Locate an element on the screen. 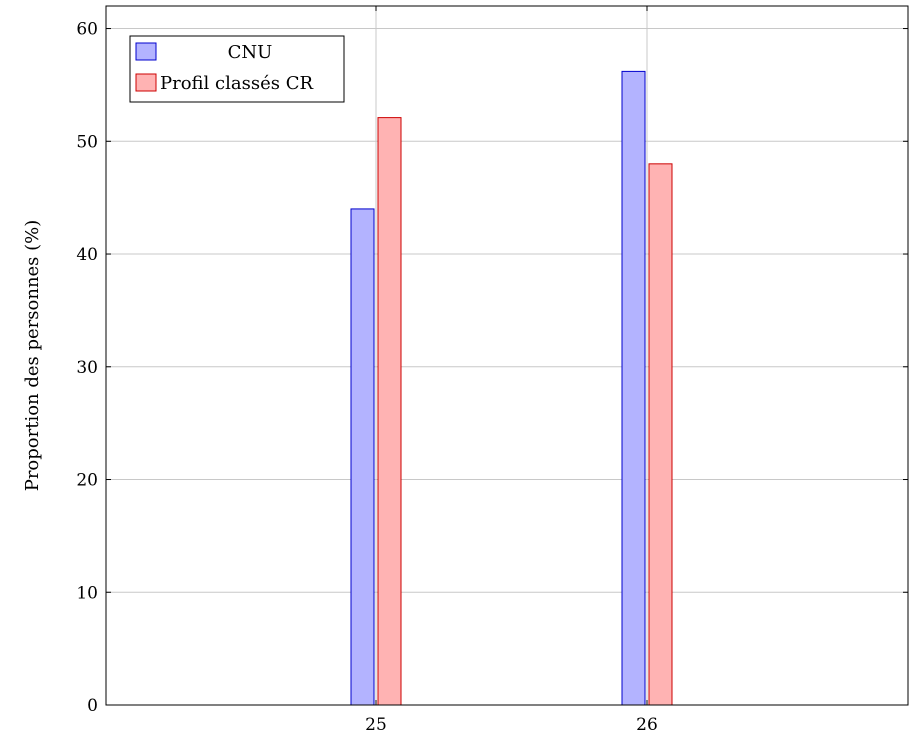 Image resolution: width=909 pixels, height=744 pixels. x-tick-label: 26 is located at coordinates (647, 725).